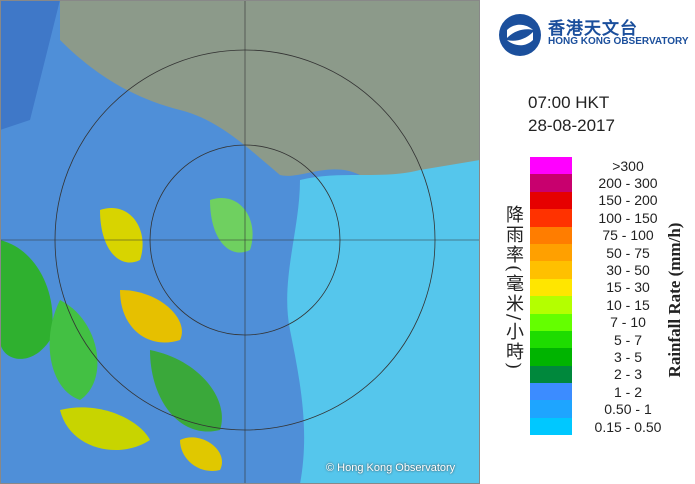  Describe the element at coordinates (607, 322) in the screenshot. I see `legend-row: 7 - 10` at that location.